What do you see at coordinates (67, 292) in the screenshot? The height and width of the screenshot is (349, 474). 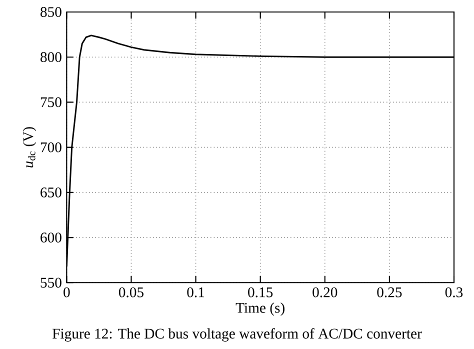 I see `x-tick-label: 0` at bounding box center [67, 292].